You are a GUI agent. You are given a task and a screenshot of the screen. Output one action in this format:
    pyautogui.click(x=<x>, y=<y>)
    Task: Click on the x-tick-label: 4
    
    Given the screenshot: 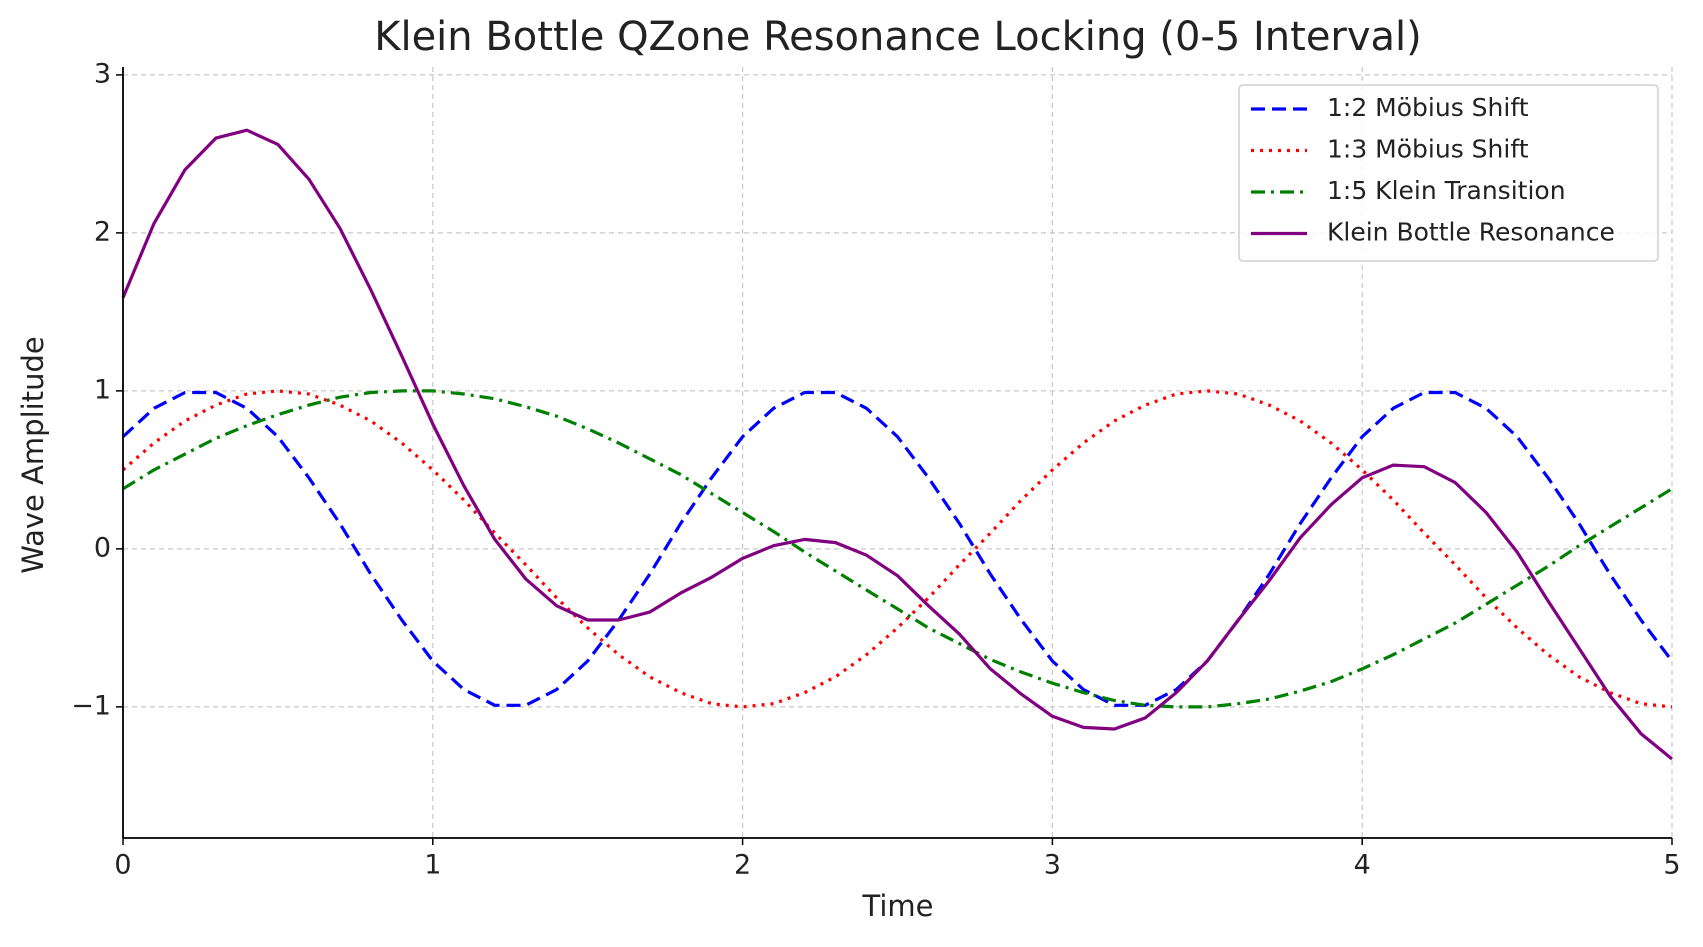 What is the action you would take?
    pyautogui.click(x=1362, y=865)
    